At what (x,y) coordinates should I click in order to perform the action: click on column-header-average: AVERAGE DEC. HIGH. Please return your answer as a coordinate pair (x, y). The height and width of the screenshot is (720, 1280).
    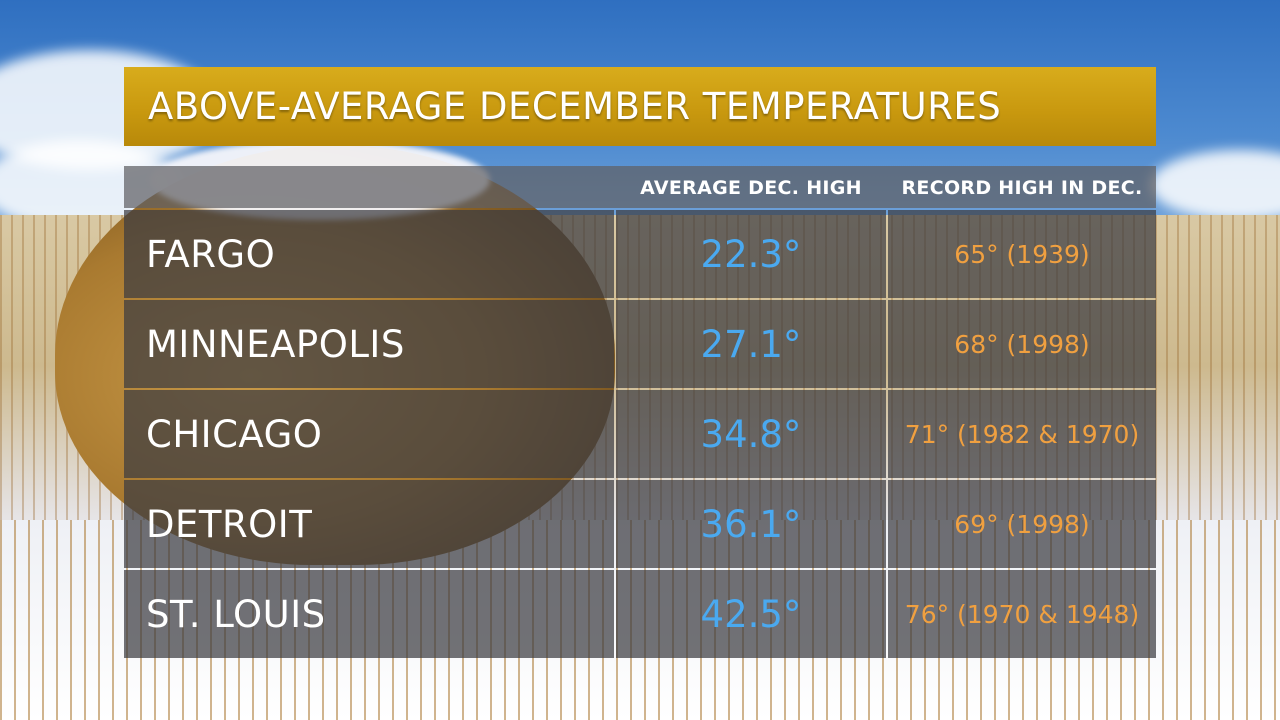
    Looking at the image, I should click on (751, 188).